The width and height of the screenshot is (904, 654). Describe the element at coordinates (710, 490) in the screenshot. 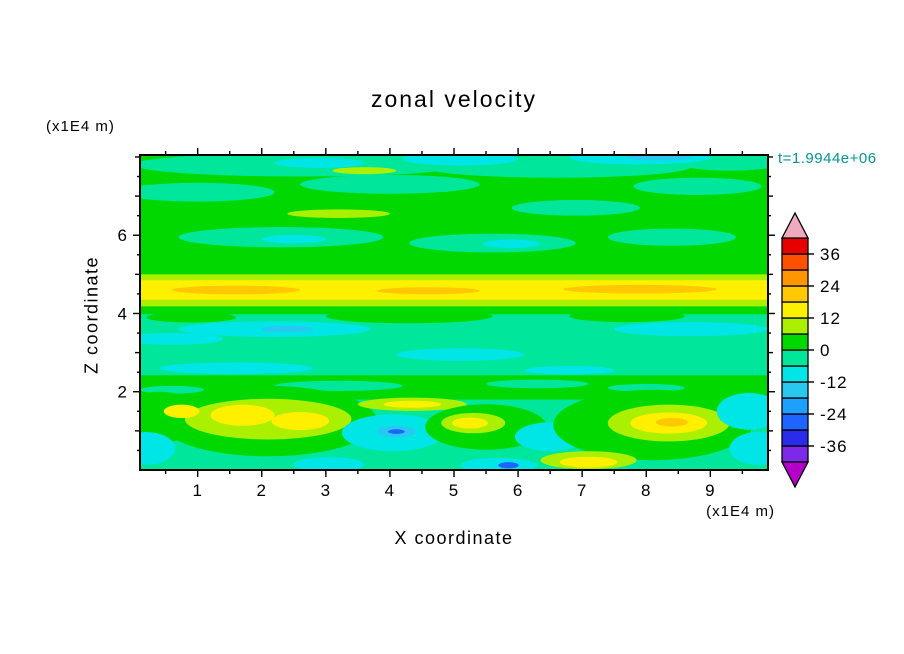

I see `x-tick-label: 9` at that location.